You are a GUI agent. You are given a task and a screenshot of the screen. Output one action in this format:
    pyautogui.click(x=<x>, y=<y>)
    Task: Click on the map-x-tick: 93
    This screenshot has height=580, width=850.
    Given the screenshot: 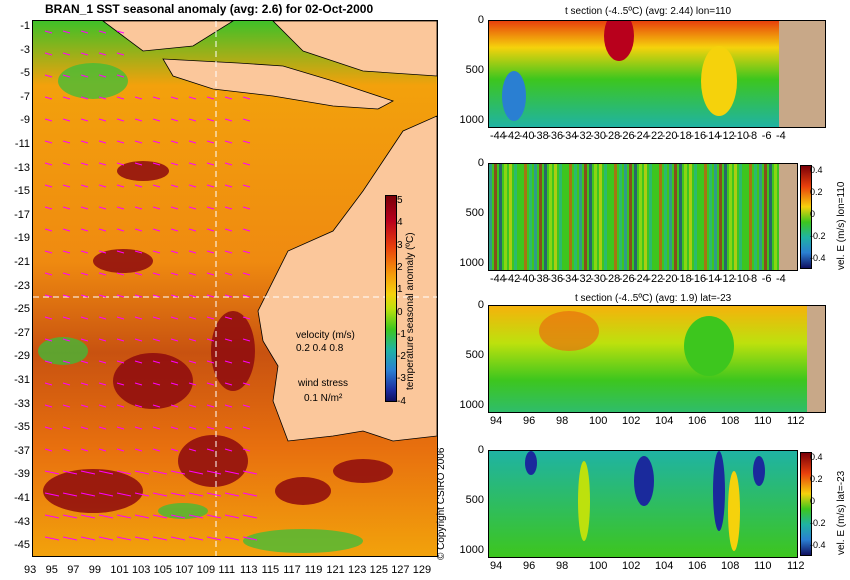 What is the action you would take?
    pyautogui.click(x=30, y=570)
    